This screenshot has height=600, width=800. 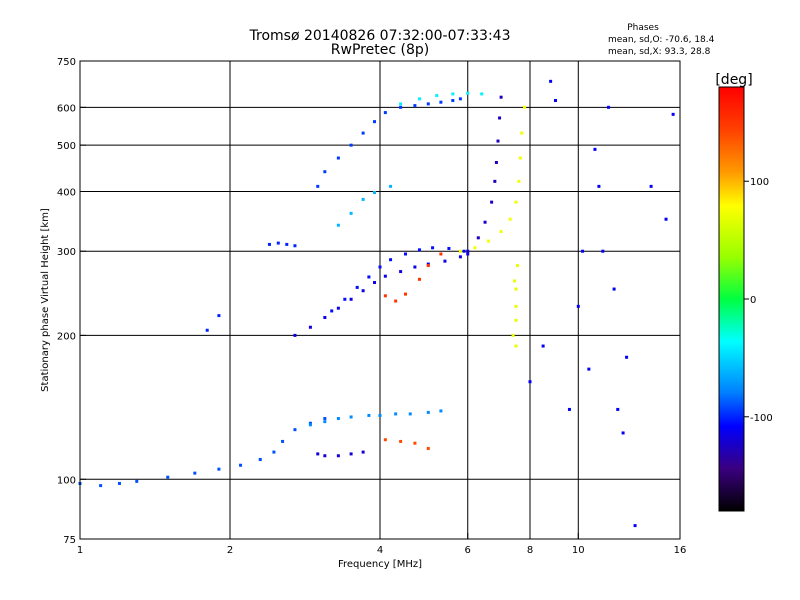 What do you see at coordinates (578, 550) in the screenshot?
I see `x-tick-label: 10` at bounding box center [578, 550].